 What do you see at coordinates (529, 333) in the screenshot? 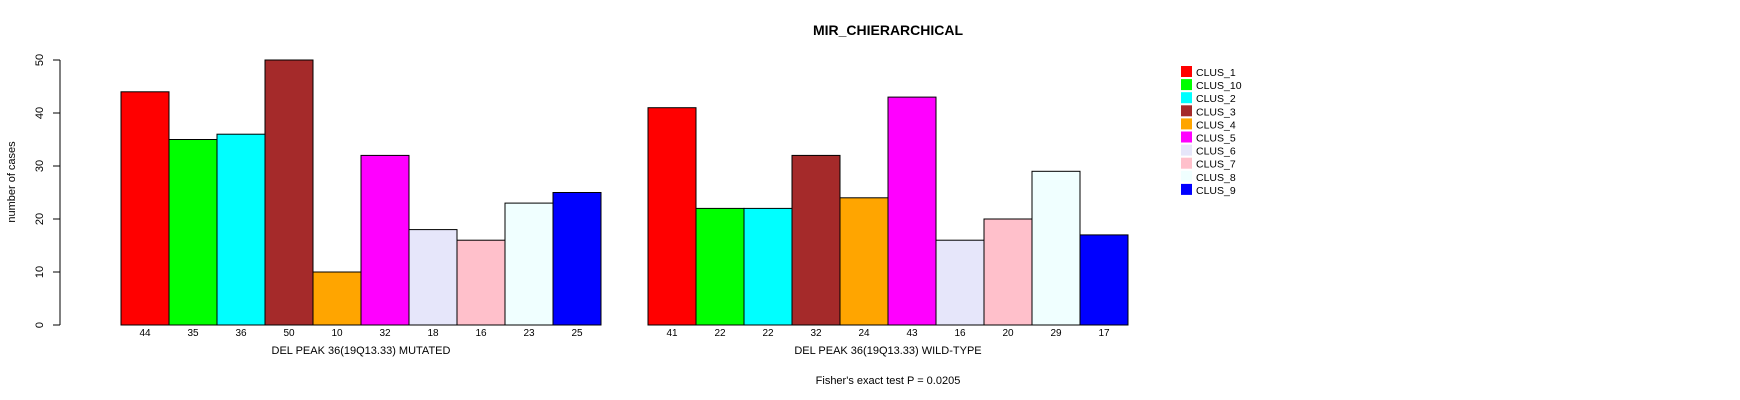
I see `bar-count-label: 23` at bounding box center [529, 333].